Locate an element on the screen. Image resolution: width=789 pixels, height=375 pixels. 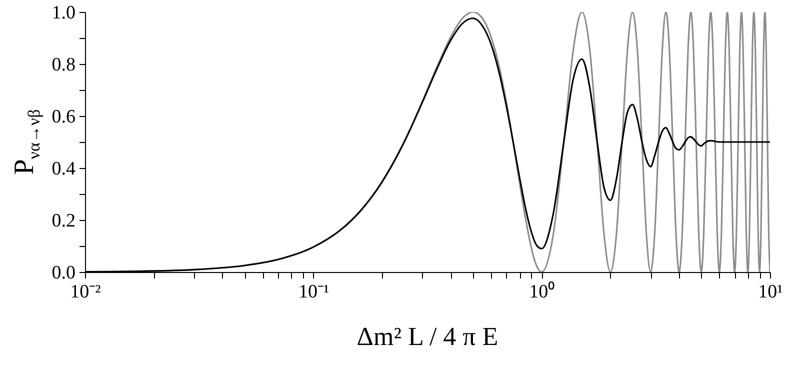
y-tick-label: 0.6 is located at coordinates (64, 117).